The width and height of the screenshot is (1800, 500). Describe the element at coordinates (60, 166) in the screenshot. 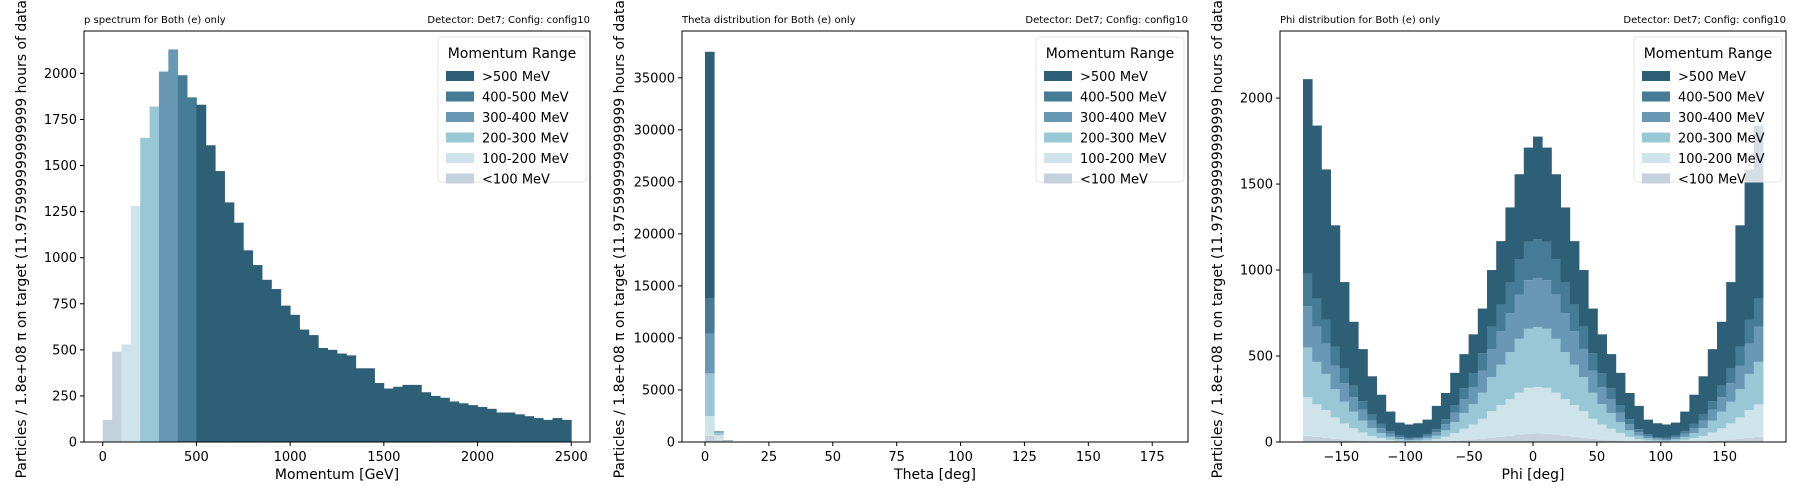

I see `y-tick-label: 1500` at that location.